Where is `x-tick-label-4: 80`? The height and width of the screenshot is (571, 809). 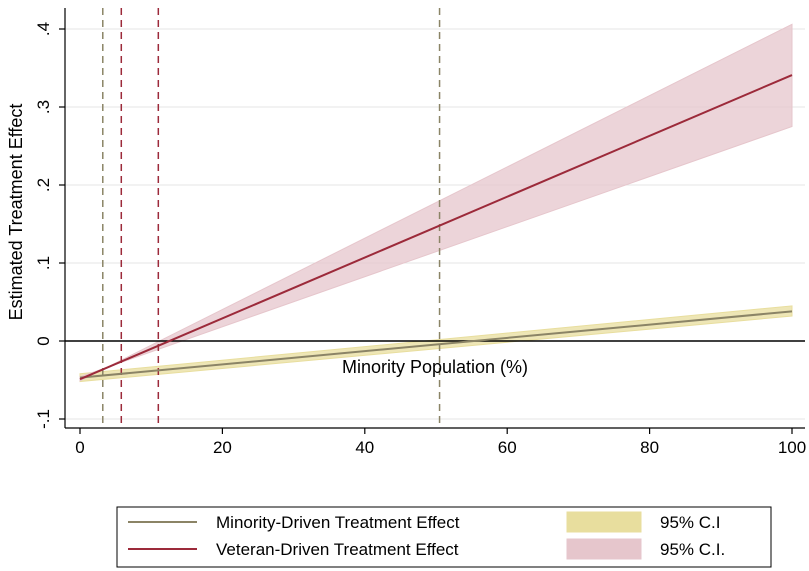
x-tick-label-4: 80 is located at coordinates (649, 447).